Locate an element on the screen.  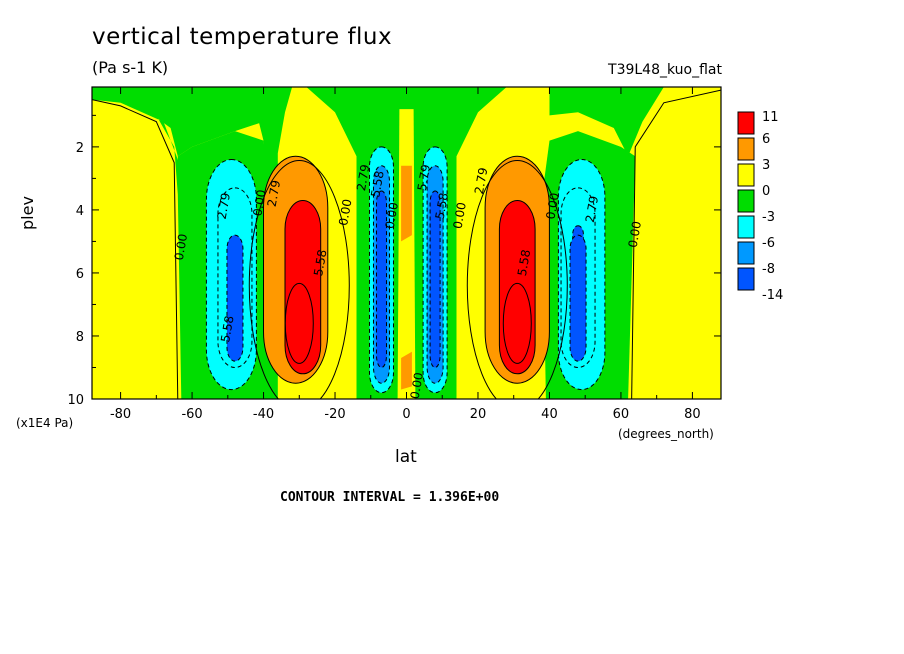
contour-interval-note: CONTOUR INTERVAL = 1.396E+00 is located at coordinates (390, 497).